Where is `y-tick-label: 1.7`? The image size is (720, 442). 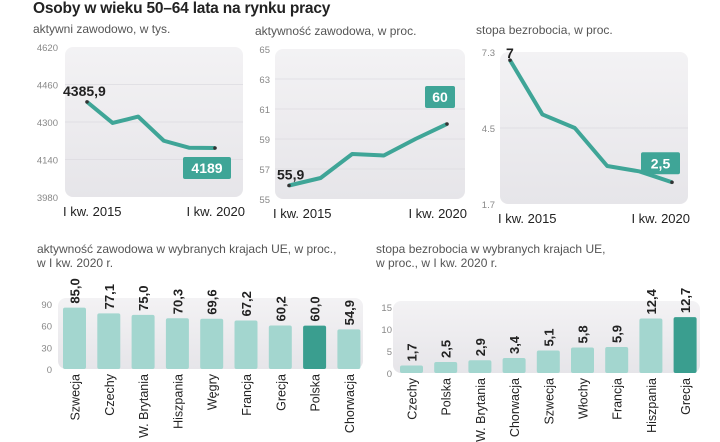 y-tick-label: 1.7 is located at coordinates (488, 205).